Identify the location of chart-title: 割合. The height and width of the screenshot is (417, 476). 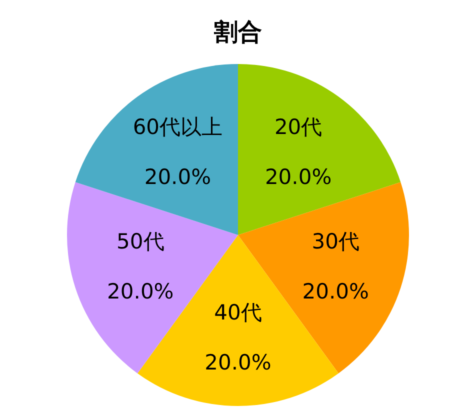
(237, 32).